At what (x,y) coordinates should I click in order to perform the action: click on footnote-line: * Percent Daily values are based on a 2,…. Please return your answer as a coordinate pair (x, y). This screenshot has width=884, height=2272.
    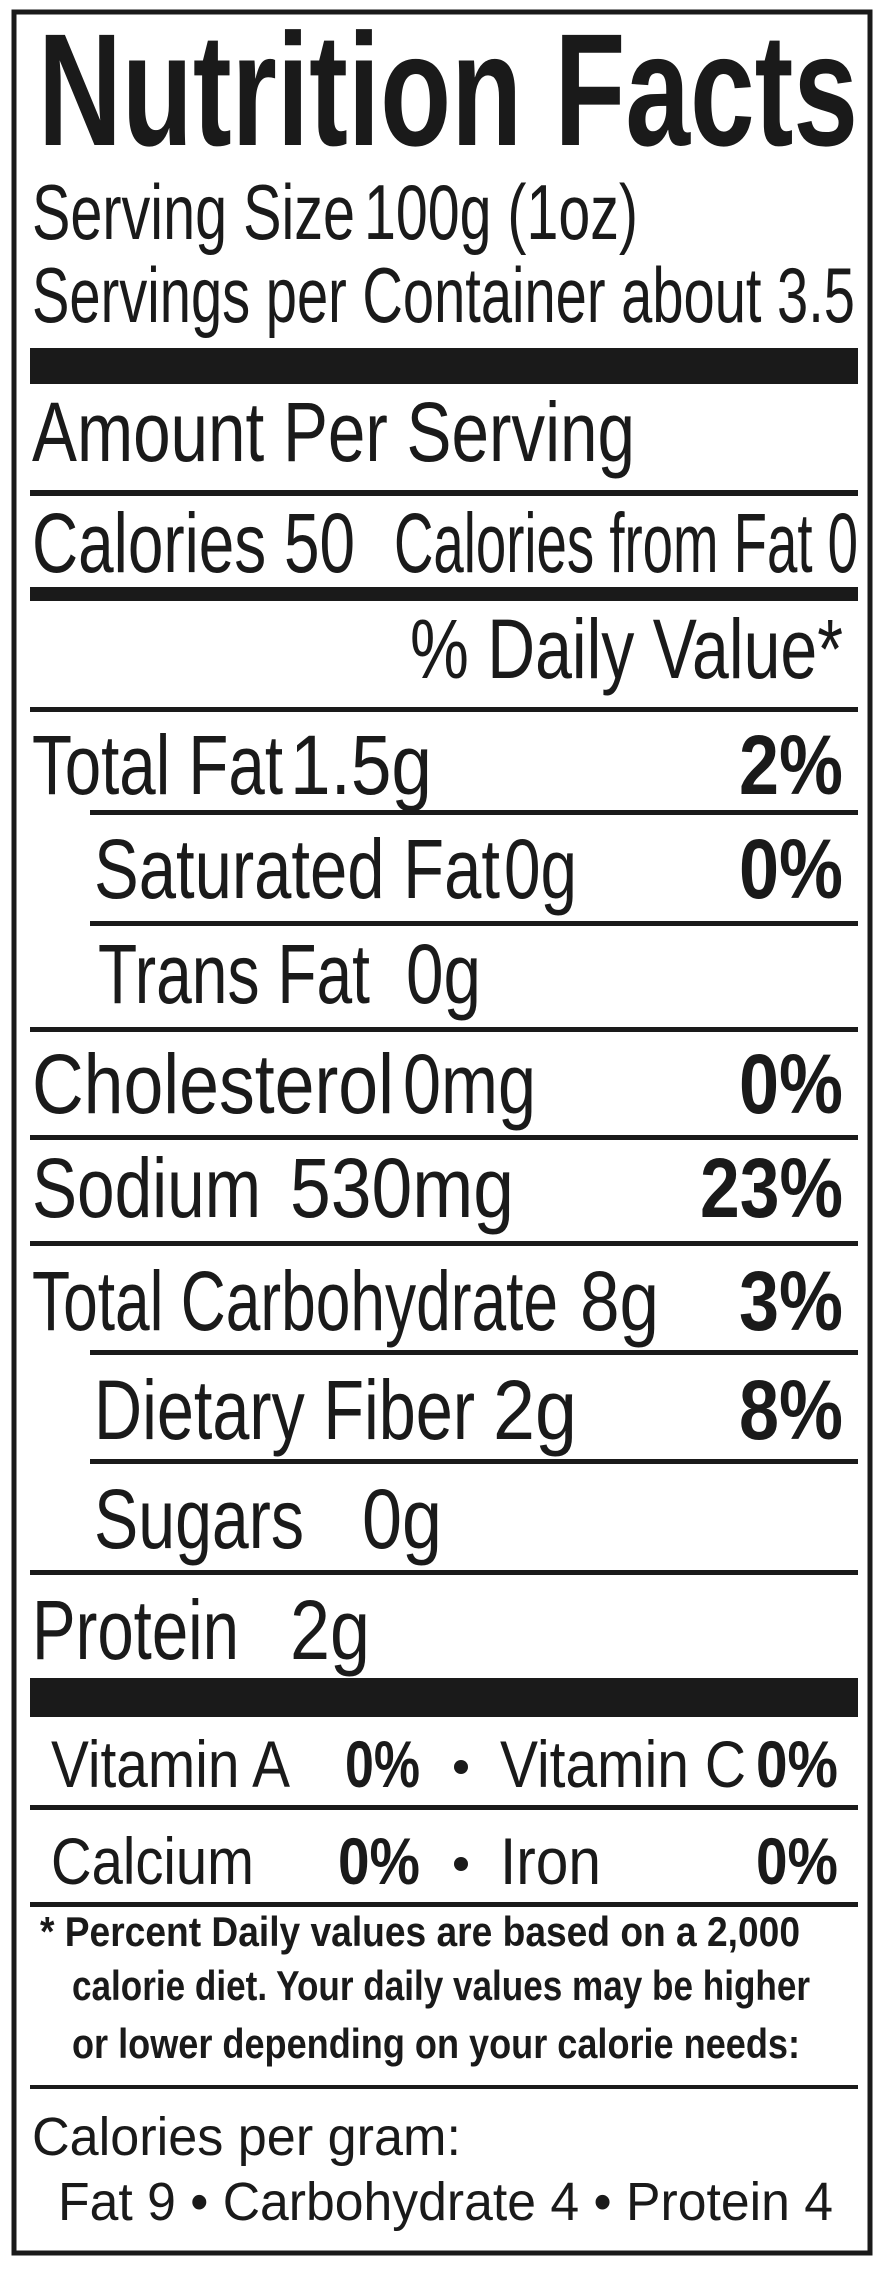
    Looking at the image, I should click on (420, 1931).